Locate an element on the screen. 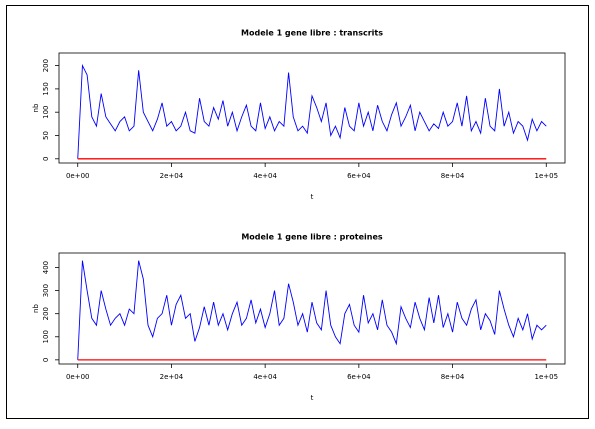  y-tick-label: 50 is located at coordinates (46, 135).